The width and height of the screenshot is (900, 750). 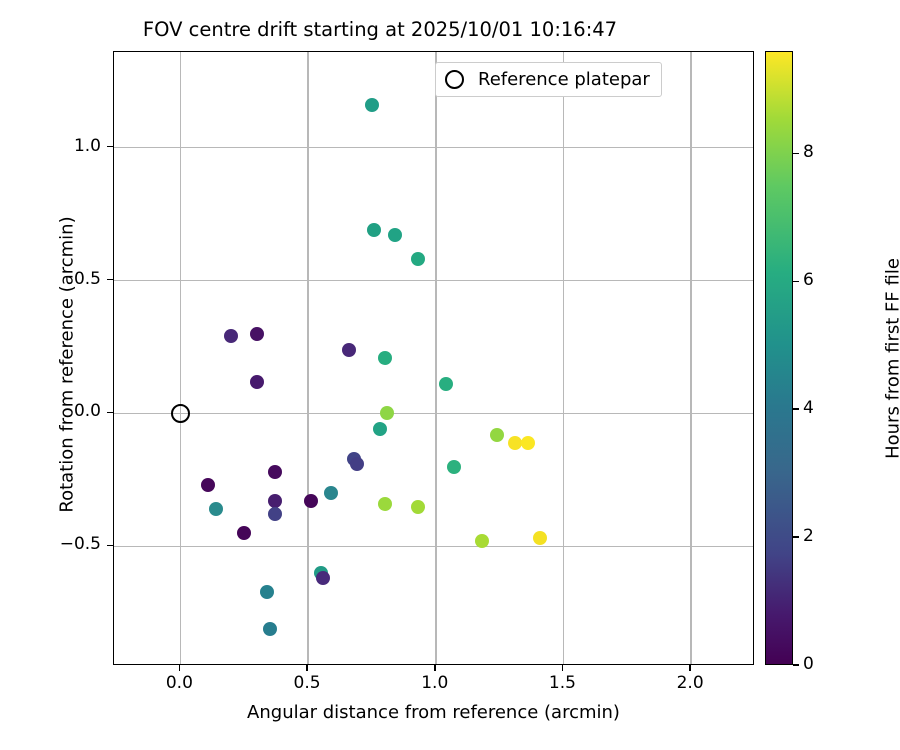 I want to click on reference-platepar-point, so click(x=180, y=413).